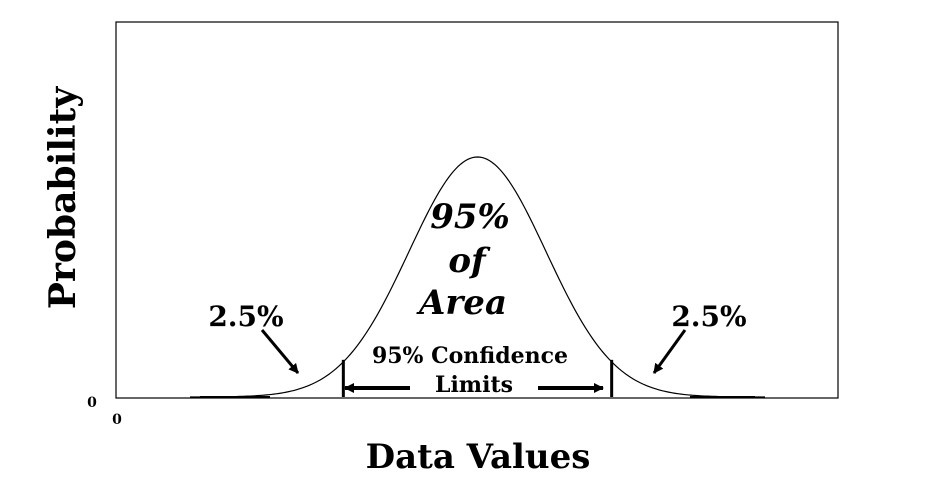 The image size is (926, 492). Describe the element at coordinates (669, 351) in the screenshot. I see `right-tail-arrow` at that location.